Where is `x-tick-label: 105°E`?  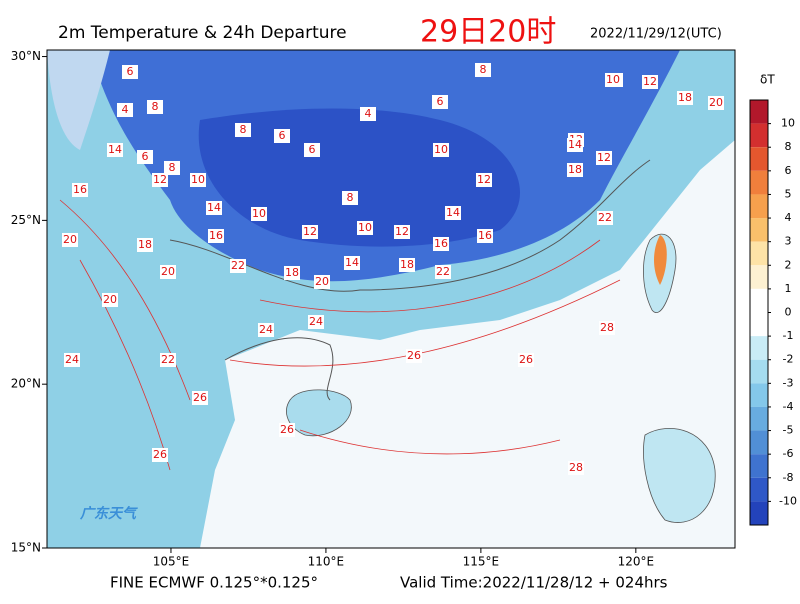
x-tick-label: 105°E is located at coordinates (171, 562).